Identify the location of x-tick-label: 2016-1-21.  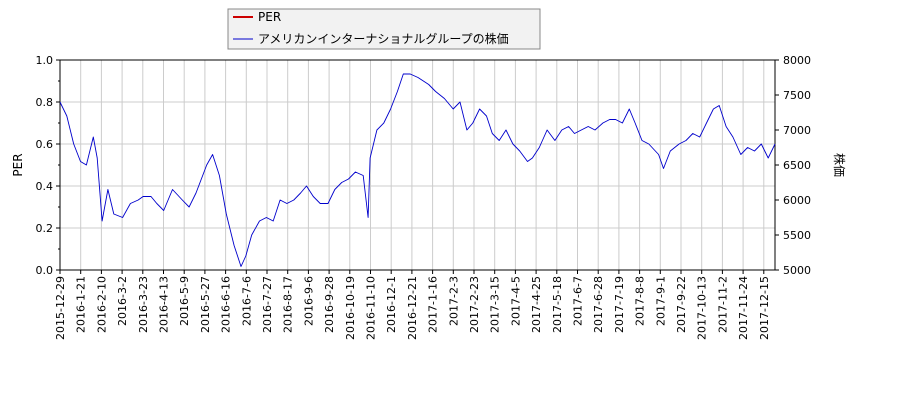
(81, 304).